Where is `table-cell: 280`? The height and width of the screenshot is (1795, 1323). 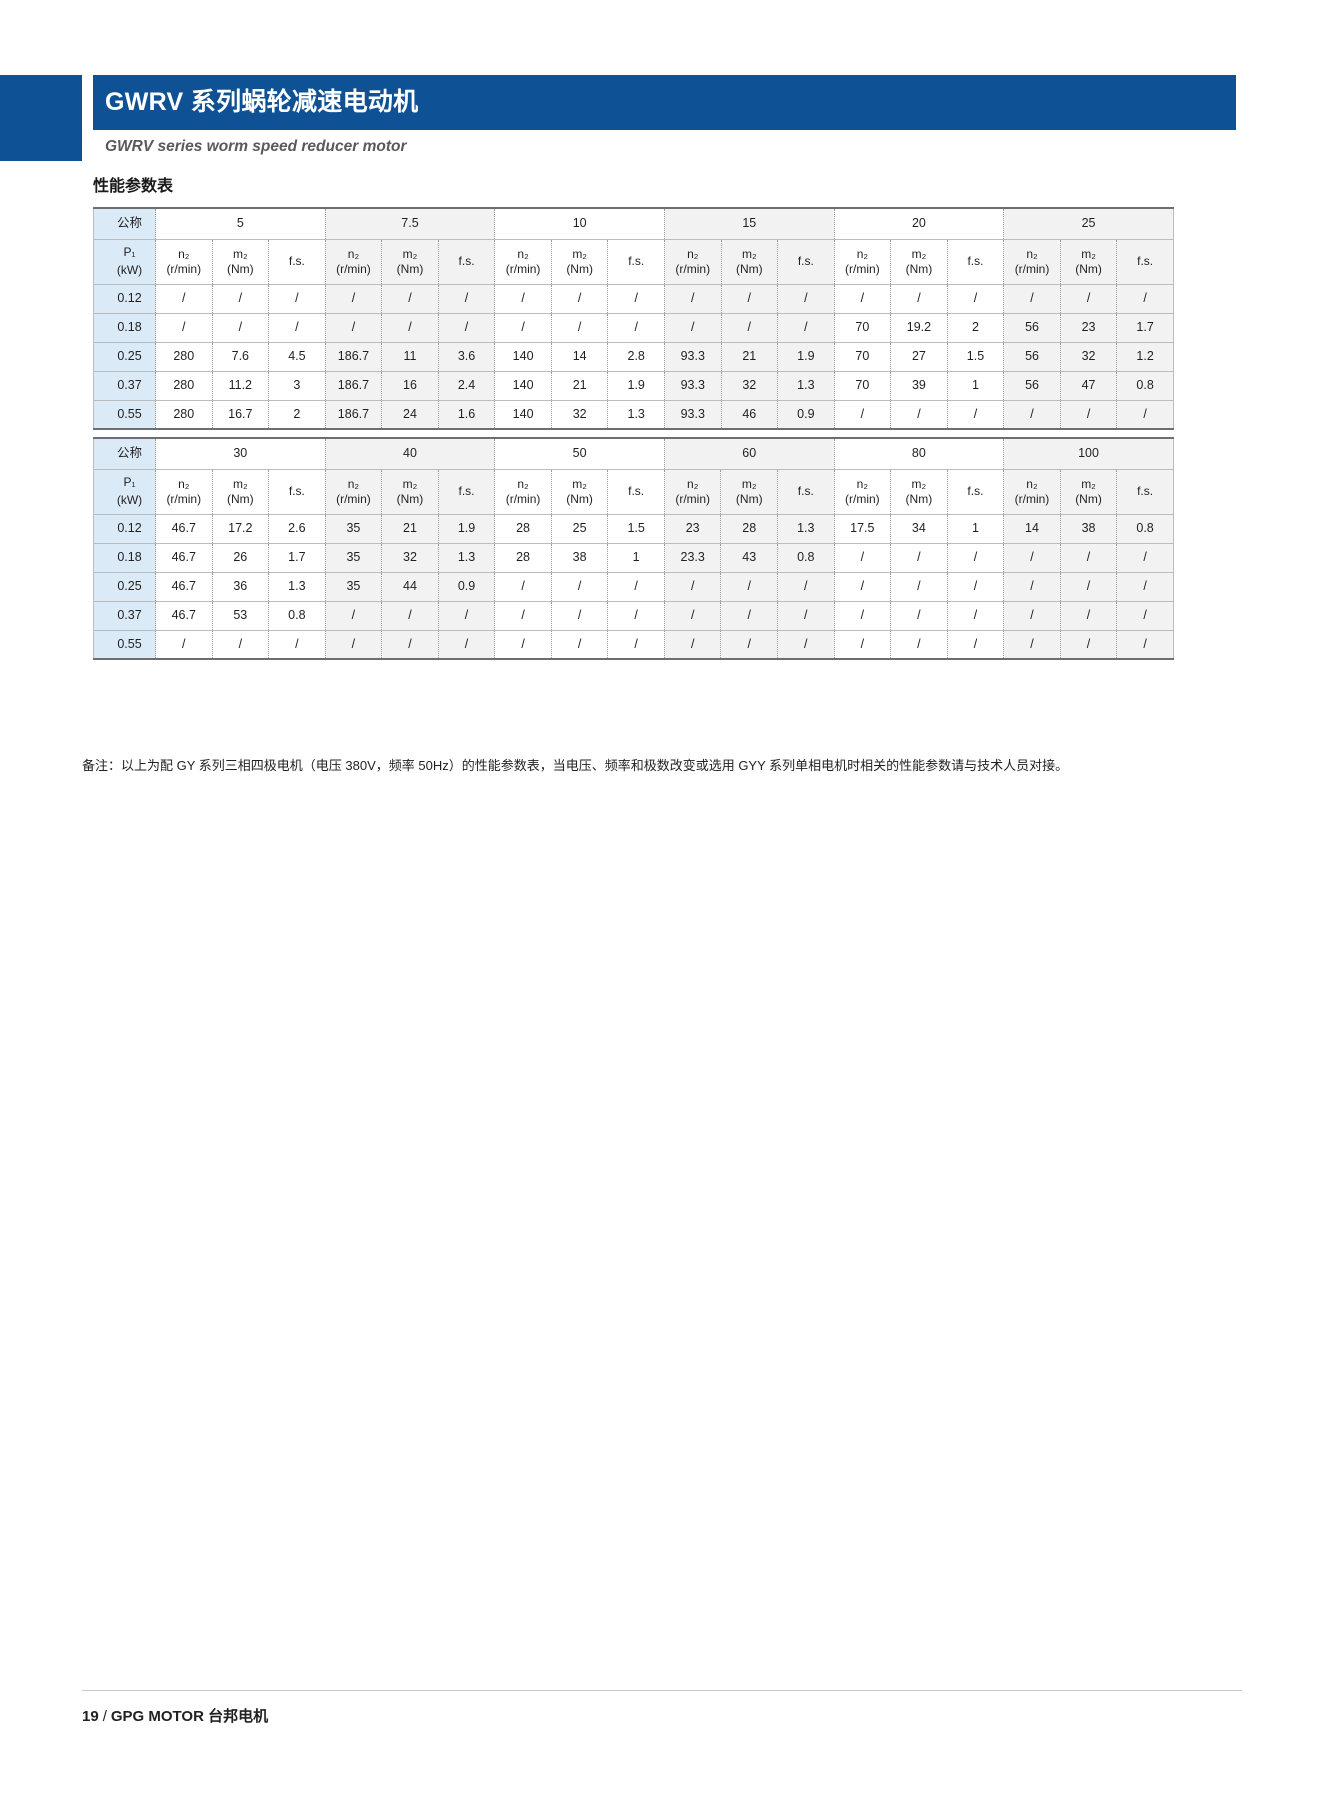 table-cell: 280 is located at coordinates (184, 414).